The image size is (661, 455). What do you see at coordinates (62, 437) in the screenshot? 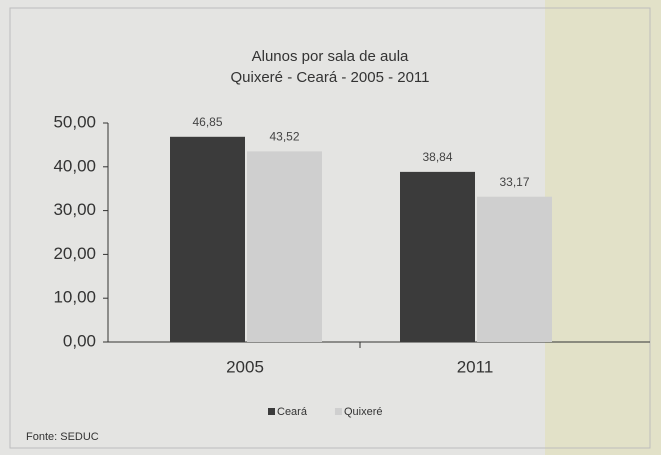
I see `source-note: Fonte: SEDUC` at bounding box center [62, 437].